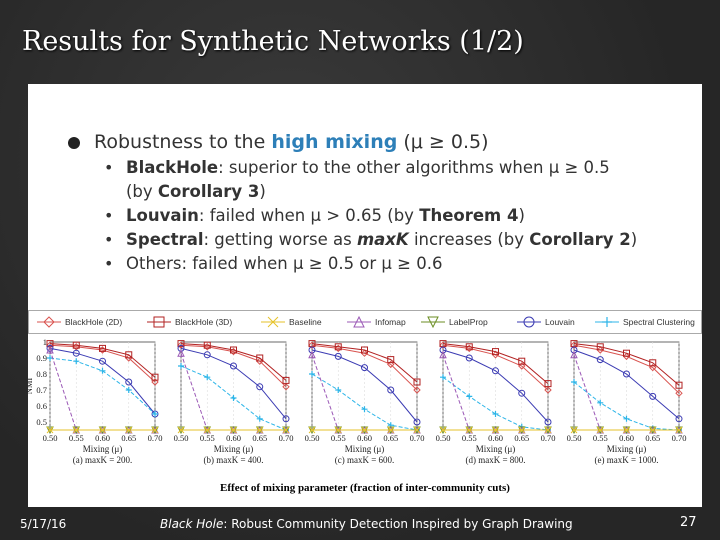  I want to click on subplot-caption: (b) maxK = 400., so click(233, 460).